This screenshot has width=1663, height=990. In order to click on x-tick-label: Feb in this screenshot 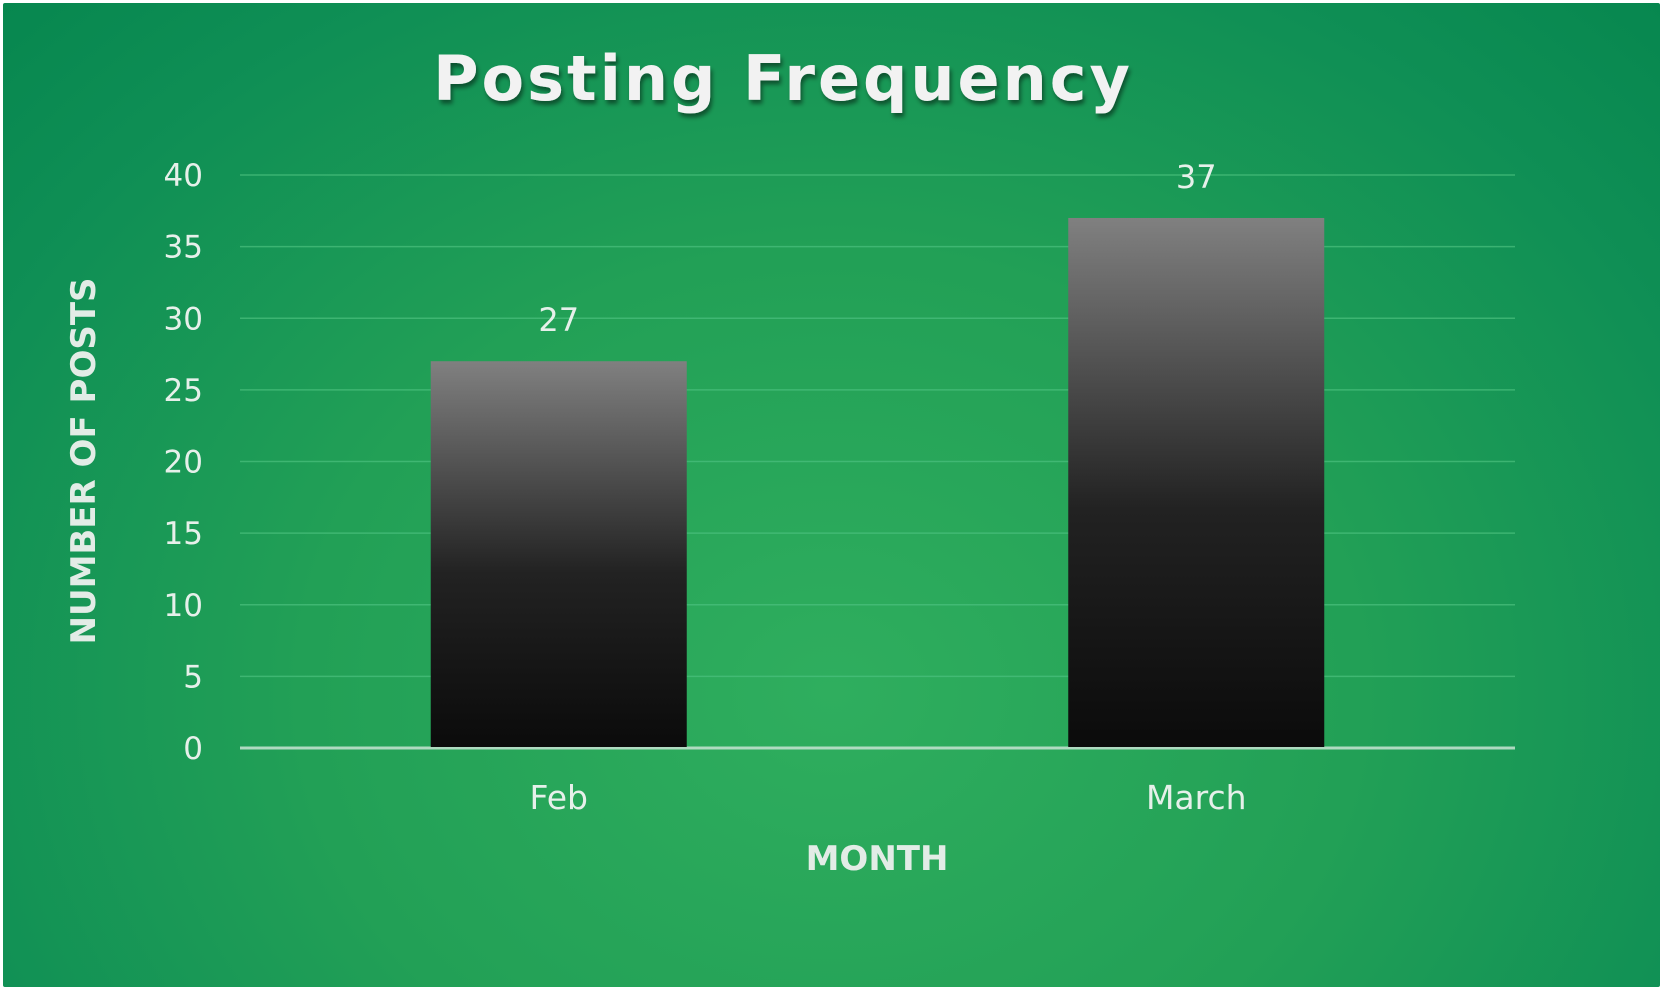, I will do `click(559, 797)`.